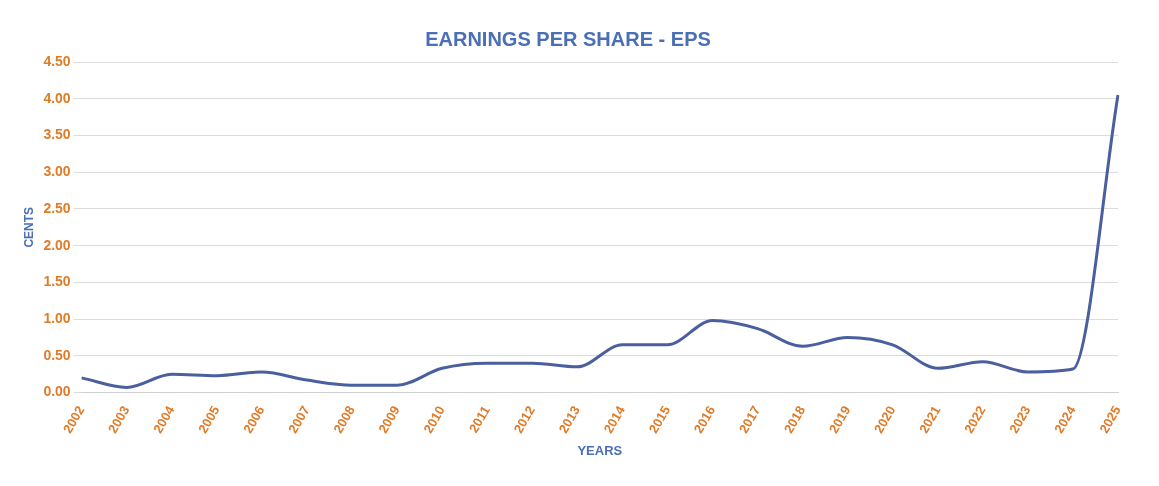  Describe the element at coordinates (57, 281) in the screenshot. I see `y-tick-label: 1.50` at that location.